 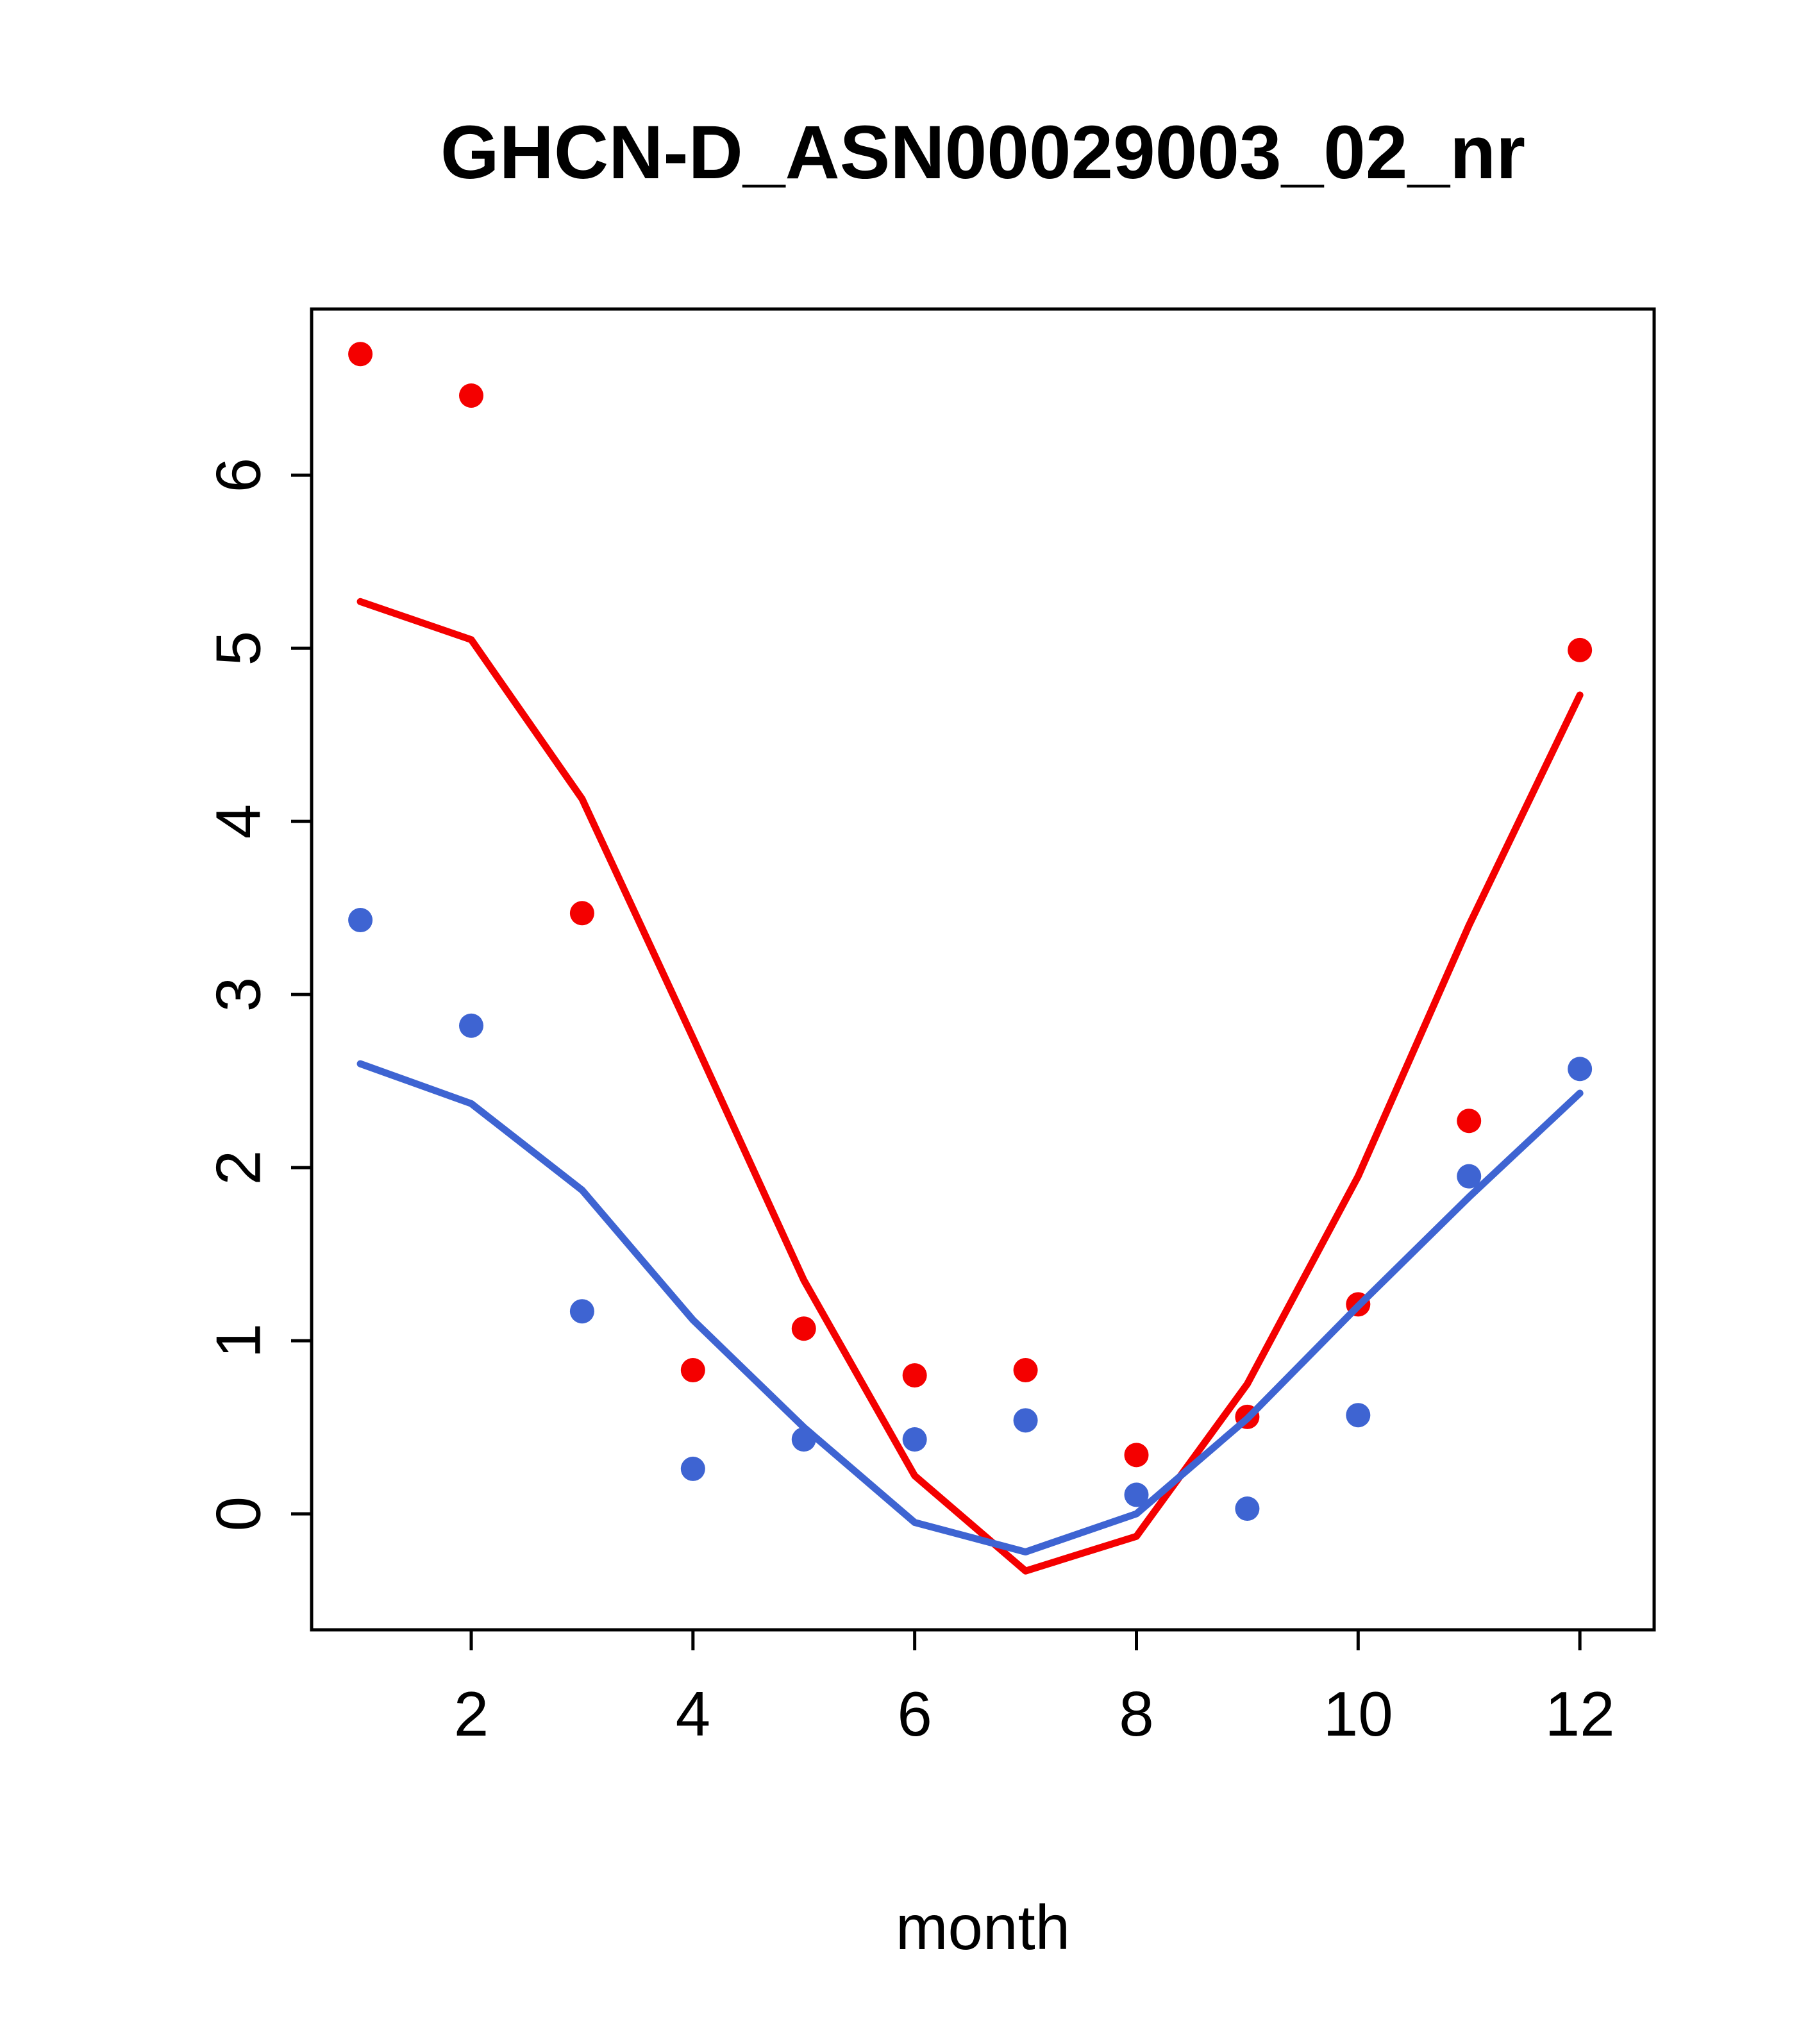 What do you see at coordinates (238, 994) in the screenshot?
I see `y-tick-label: 3` at bounding box center [238, 994].